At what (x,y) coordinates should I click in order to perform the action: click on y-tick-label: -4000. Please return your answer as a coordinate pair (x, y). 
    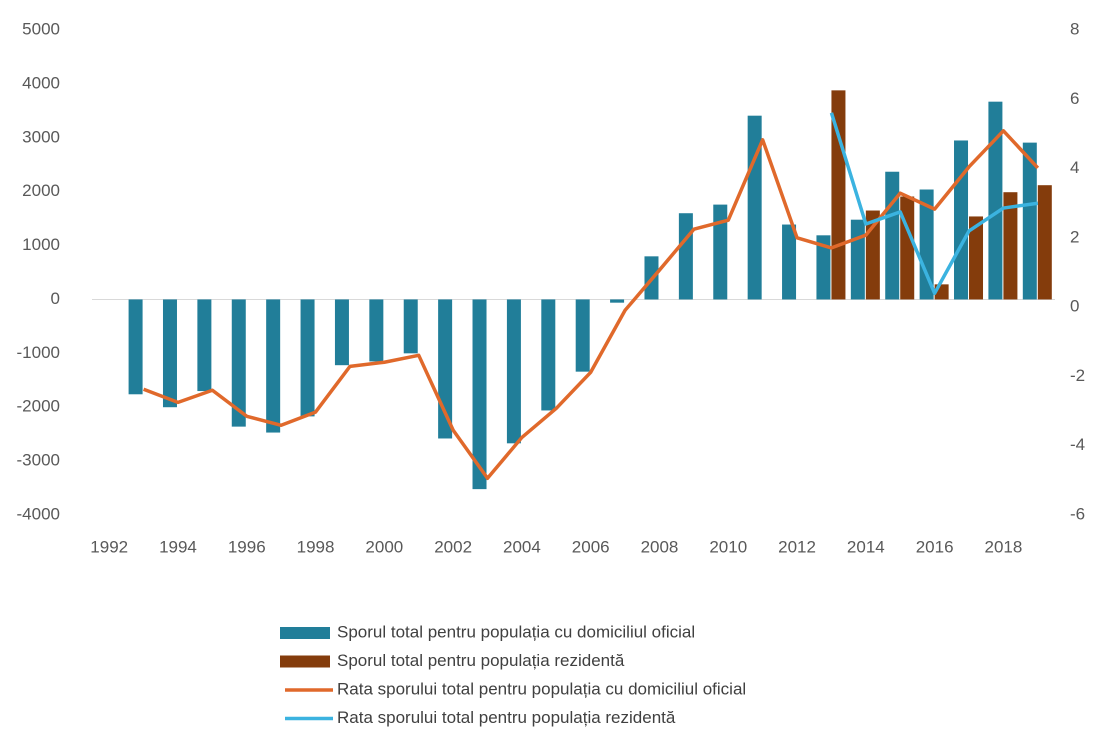
    Looking at the image, I should click on (38, 513).